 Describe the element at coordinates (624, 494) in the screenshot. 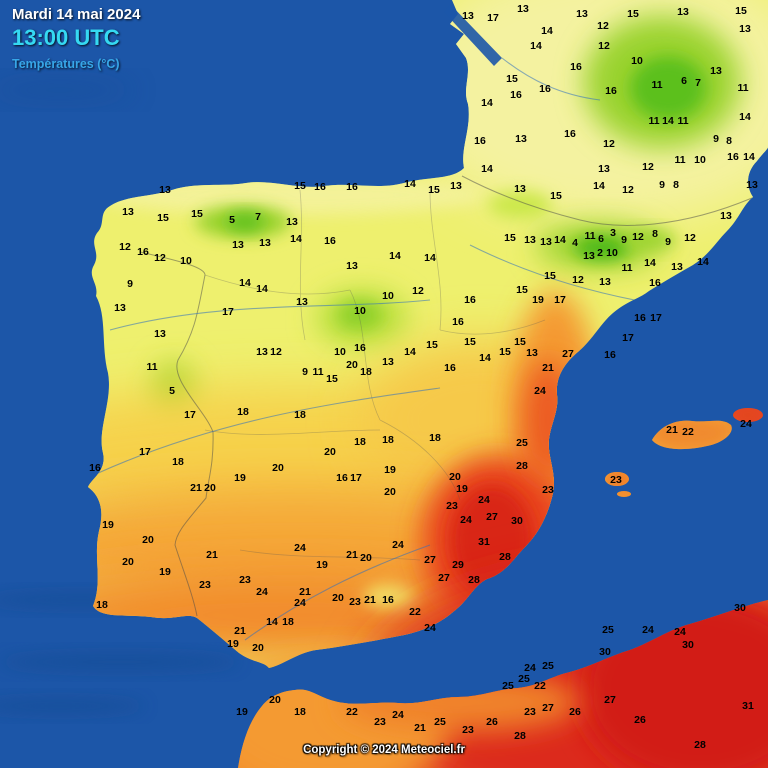

I see `formentera-island` at that location.